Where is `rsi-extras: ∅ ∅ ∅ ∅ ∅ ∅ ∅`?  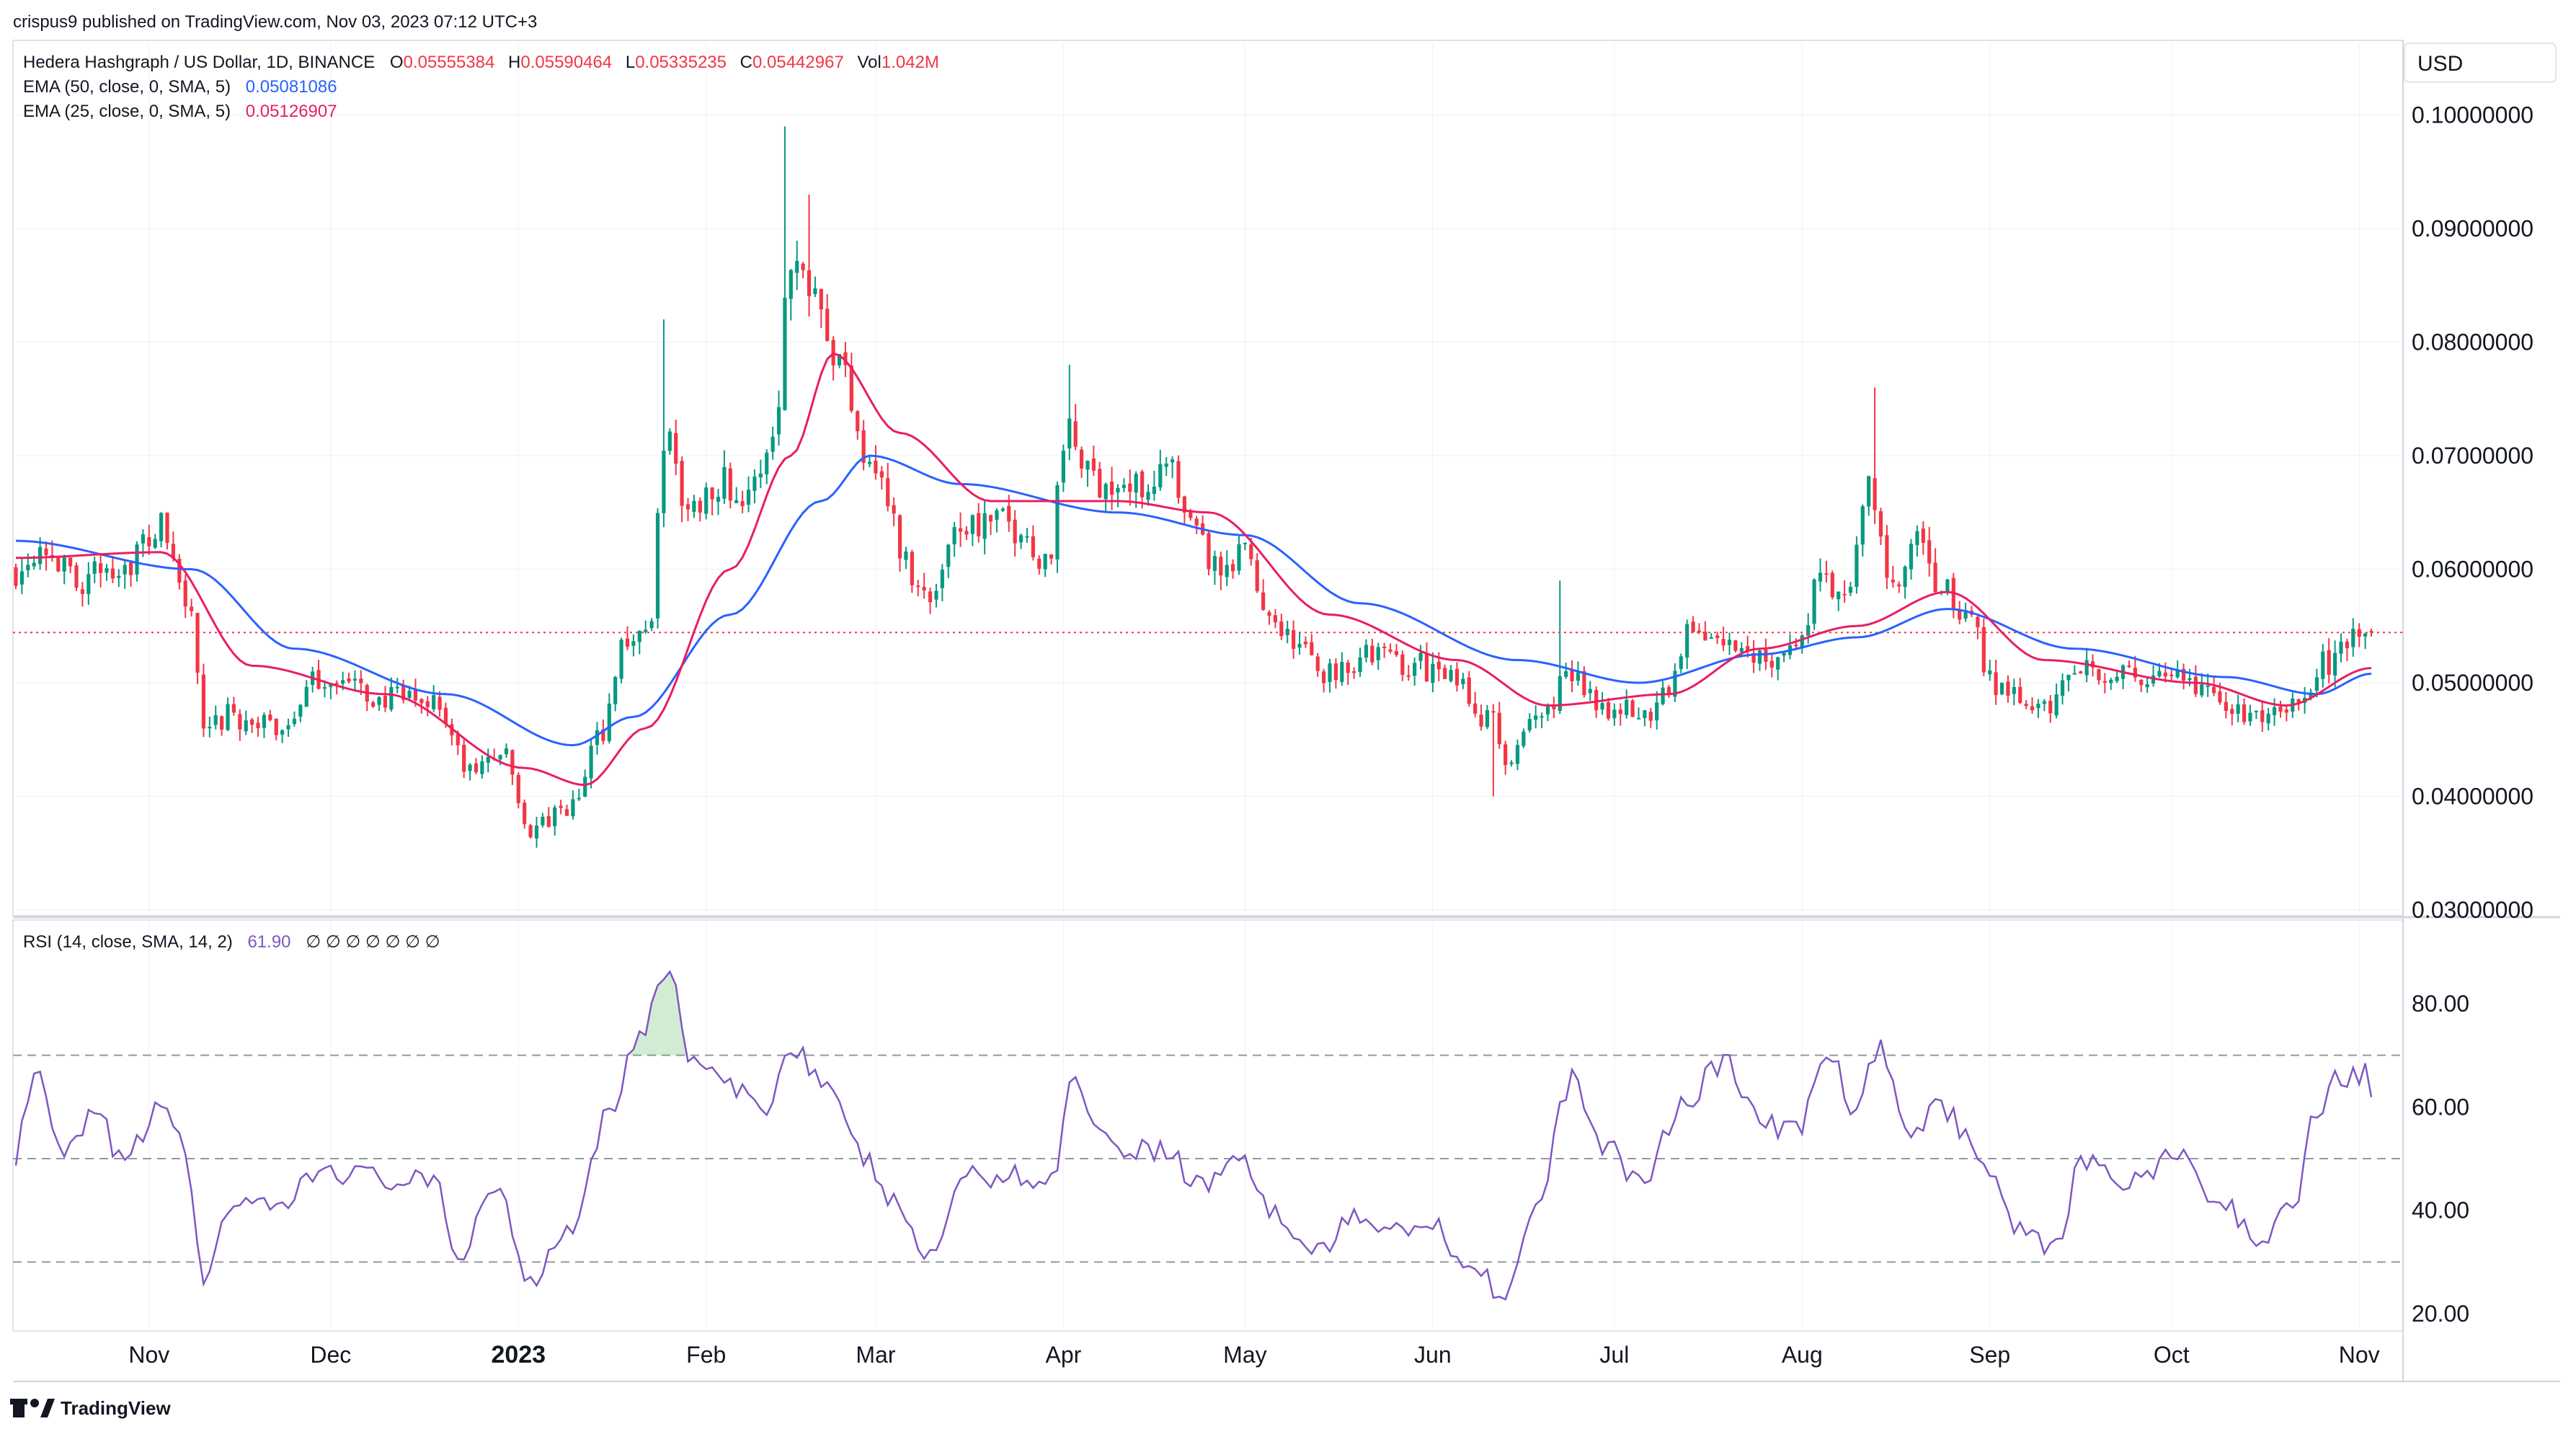 rsi-extras: ∅ ∅ ∅ ∅ ∅ ∅ ∅ is located at coordinates (373, 942).